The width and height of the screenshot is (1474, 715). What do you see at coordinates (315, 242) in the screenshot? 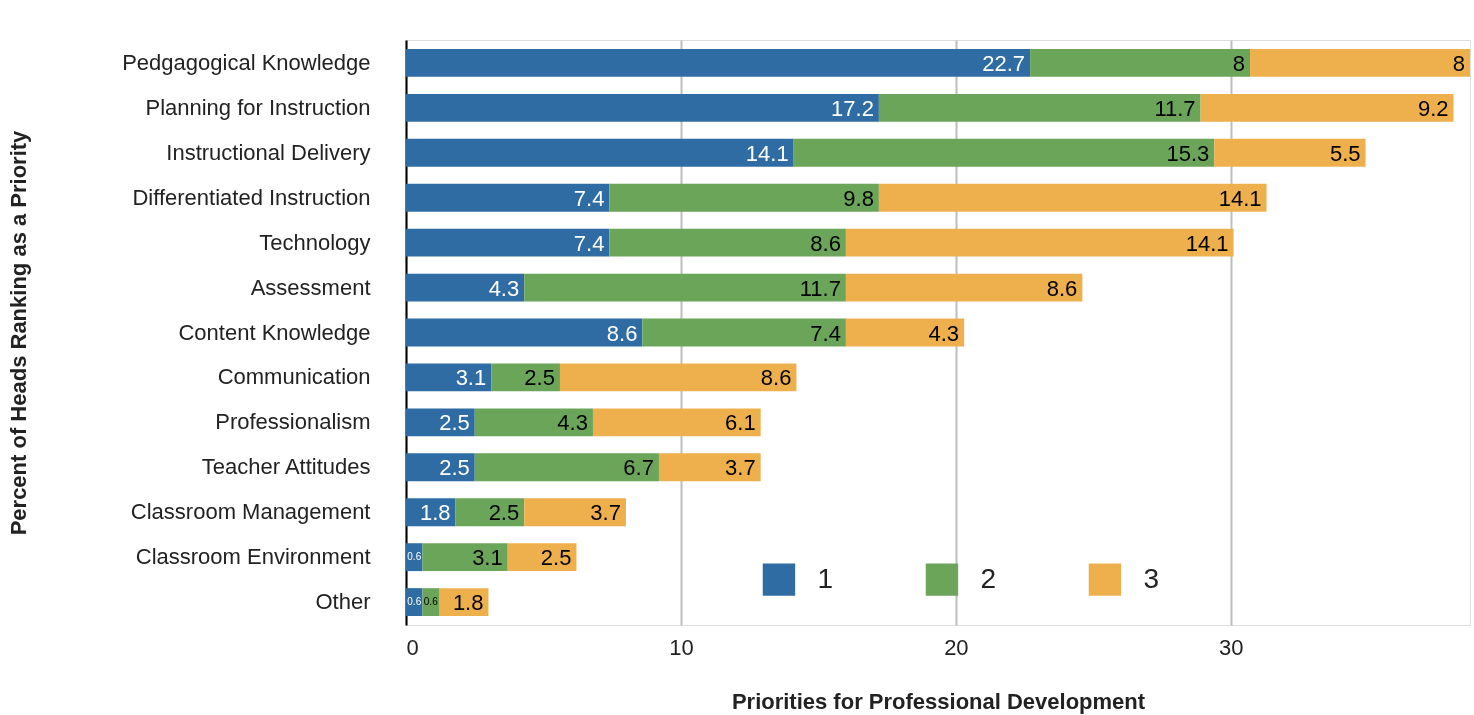
I see `y-tick-label: Technology` at bounding box center [315, 242].